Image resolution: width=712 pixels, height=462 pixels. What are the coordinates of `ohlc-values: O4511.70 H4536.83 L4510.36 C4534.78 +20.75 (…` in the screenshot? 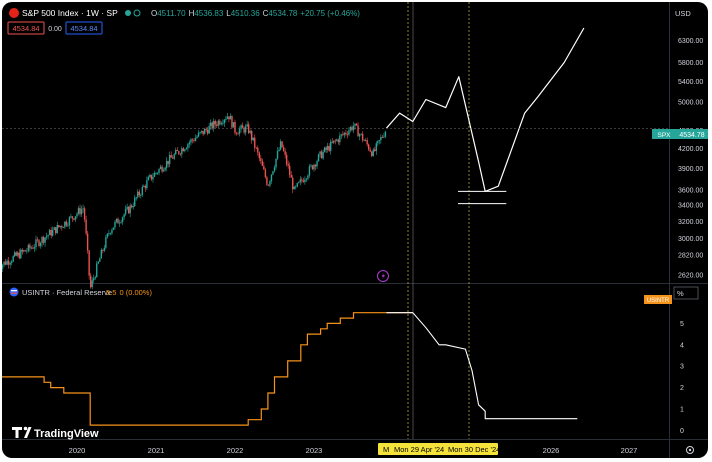 It's located at (255, 13).